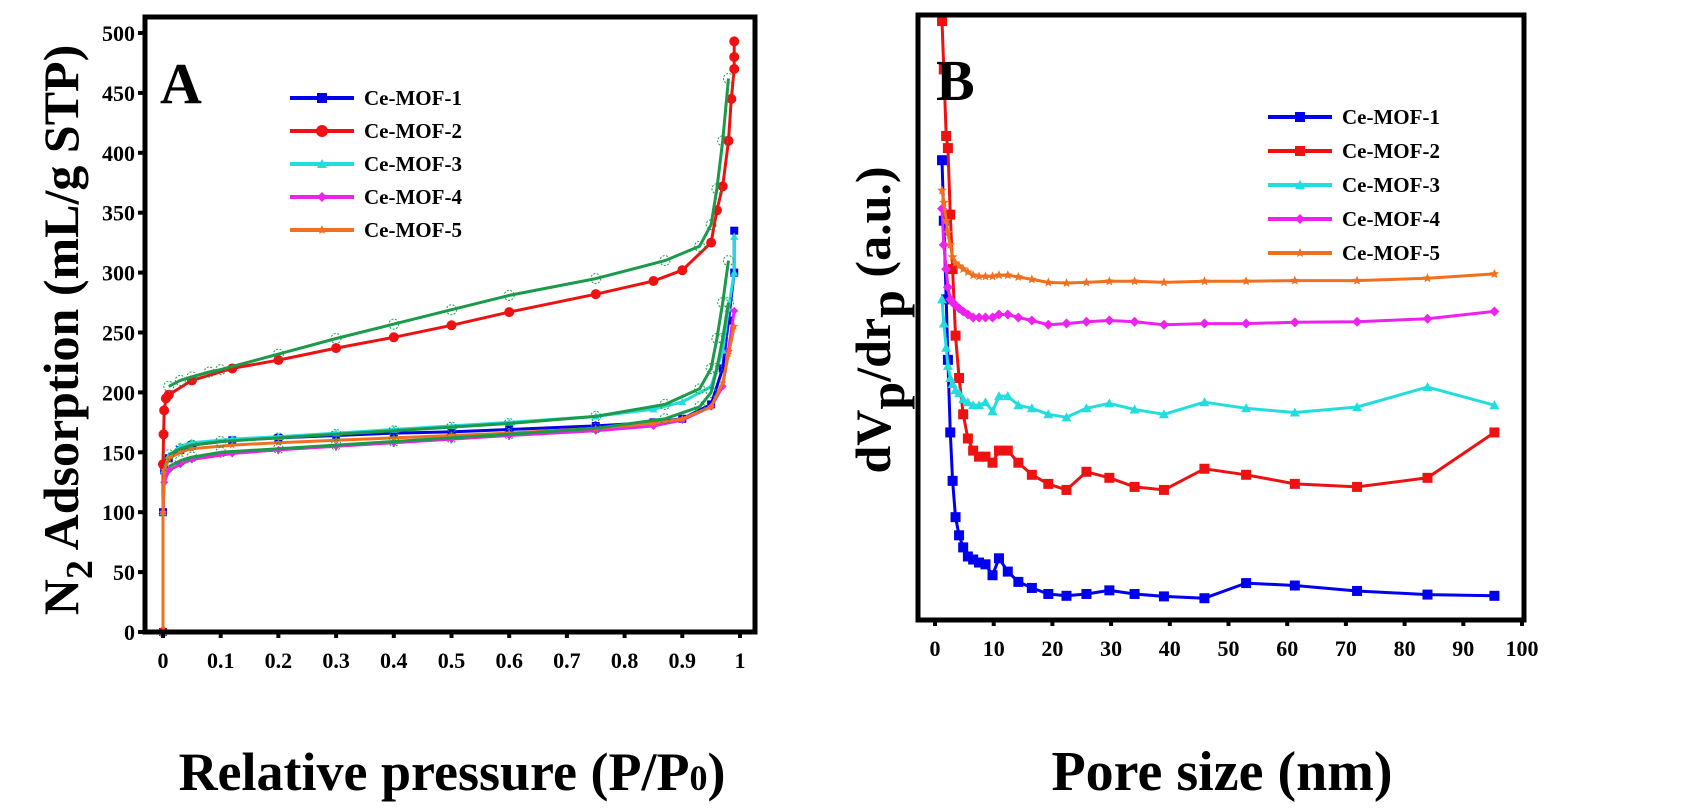 The width and height of the screenshot is (1695, 808). What do you see at coordinates (376, 164) in the screenshot?
I see `legend-item: Ce-MOF-3` at bounding box center [376, 164].